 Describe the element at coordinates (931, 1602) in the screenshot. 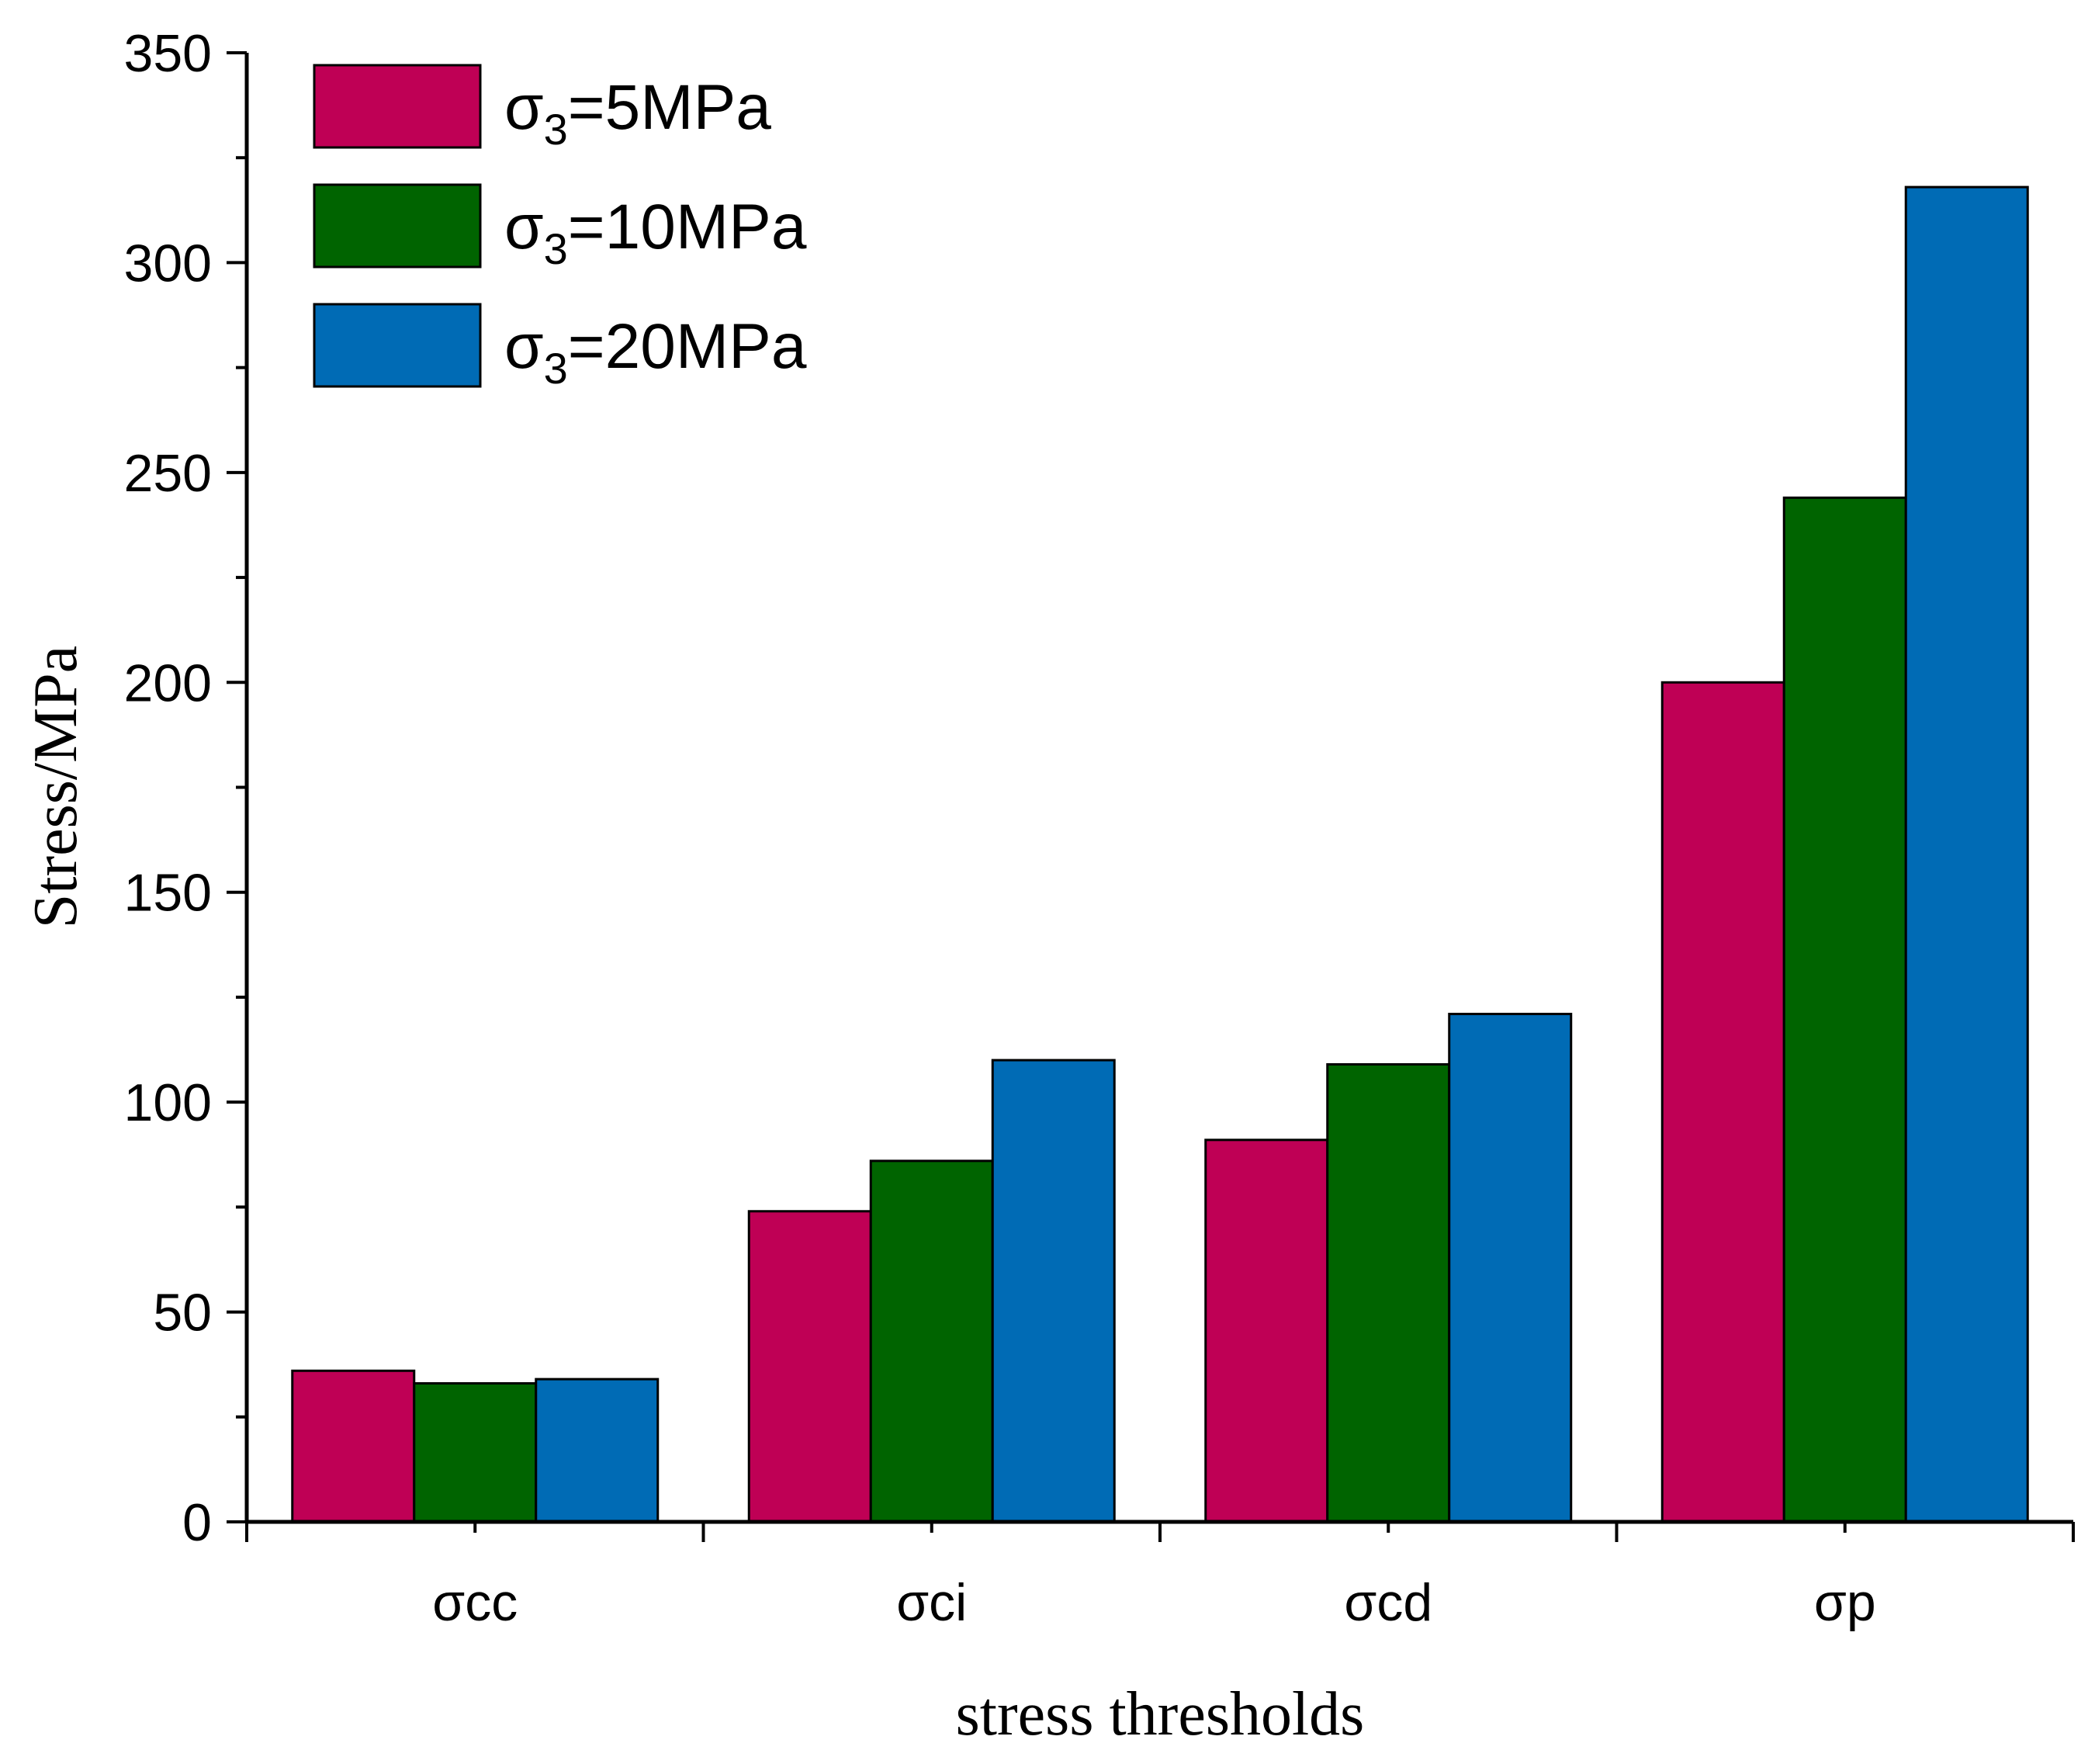

I see `x-tick-label: σci` at that location.